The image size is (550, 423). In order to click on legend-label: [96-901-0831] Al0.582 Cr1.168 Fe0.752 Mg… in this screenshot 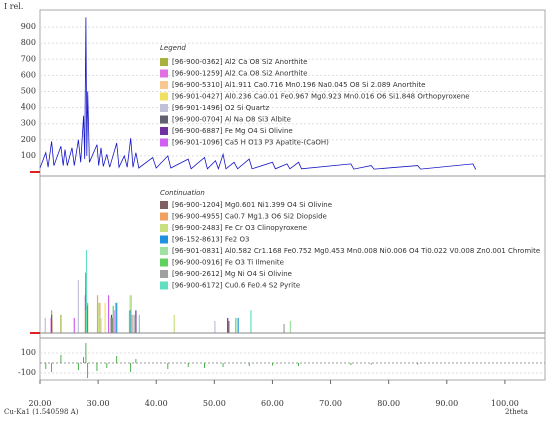, I will do `click(356, 251)`.